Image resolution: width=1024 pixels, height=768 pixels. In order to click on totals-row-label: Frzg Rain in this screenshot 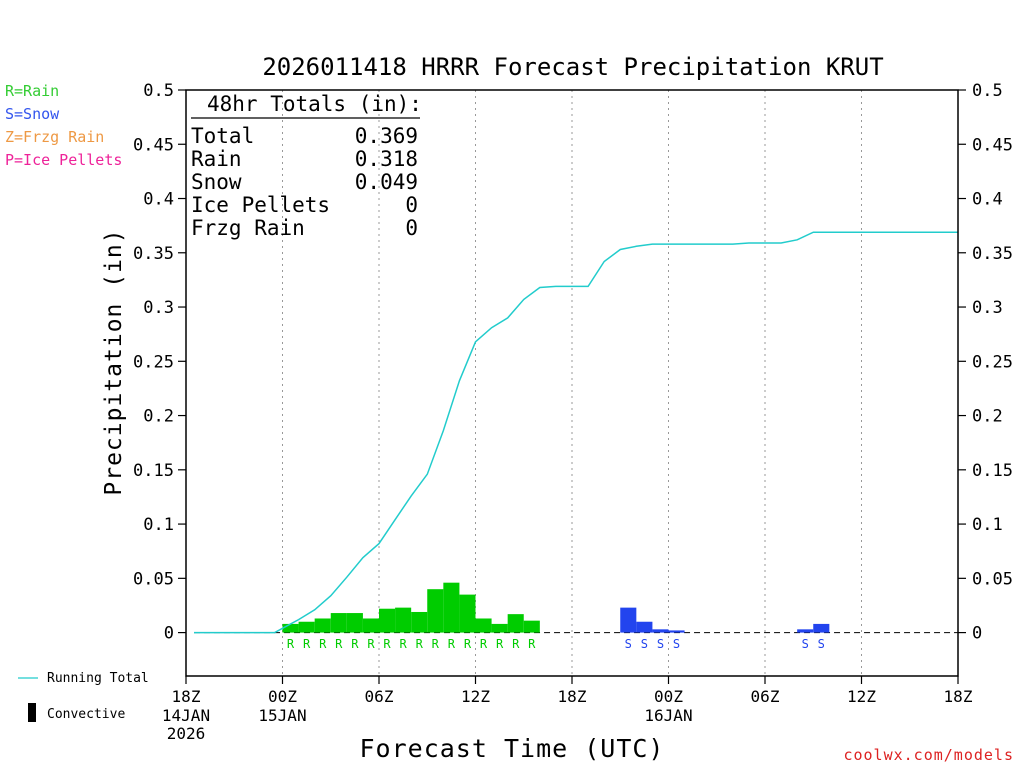, I will do `click(248, 228)`.